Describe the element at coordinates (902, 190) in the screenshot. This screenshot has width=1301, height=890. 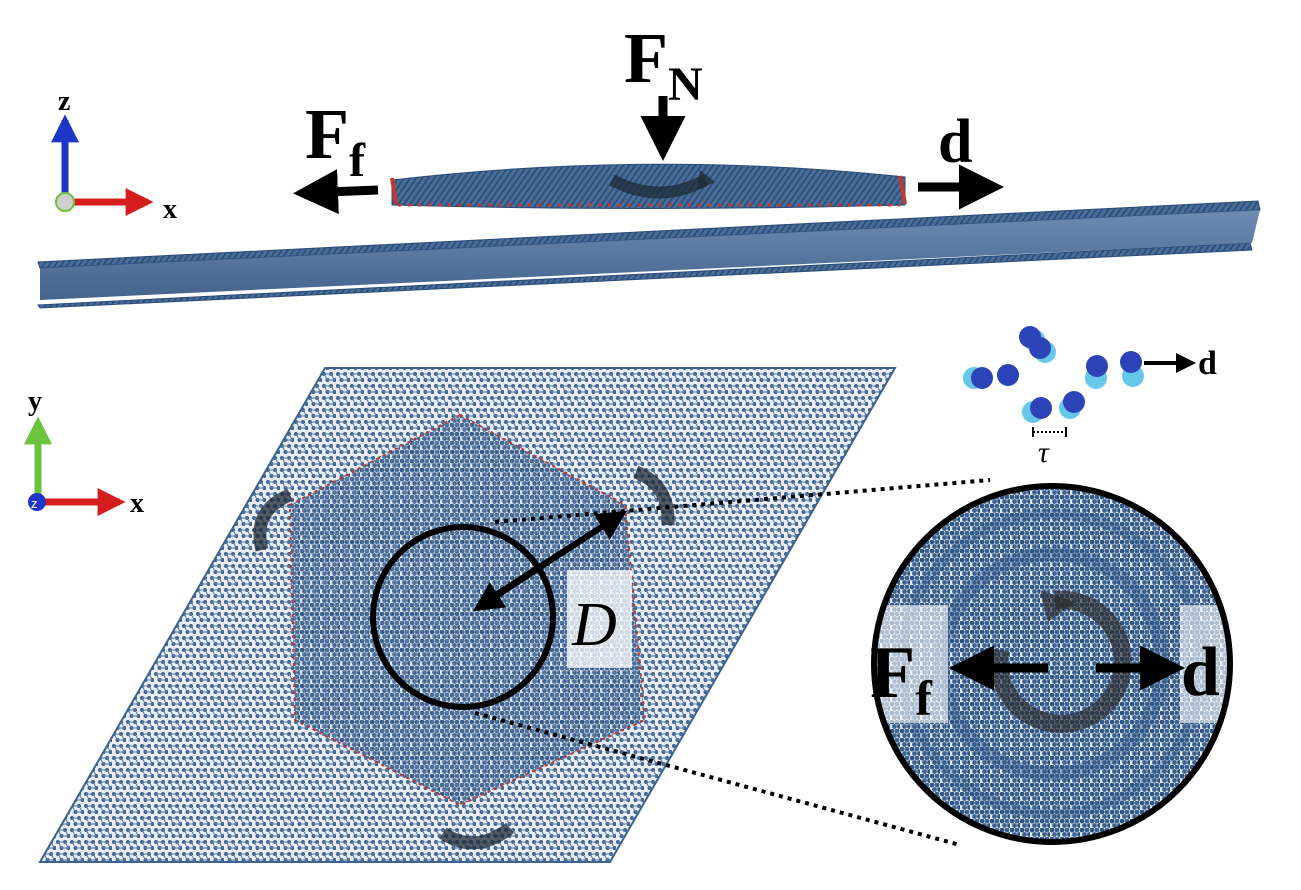
I see `flake-edge-right` at that location.